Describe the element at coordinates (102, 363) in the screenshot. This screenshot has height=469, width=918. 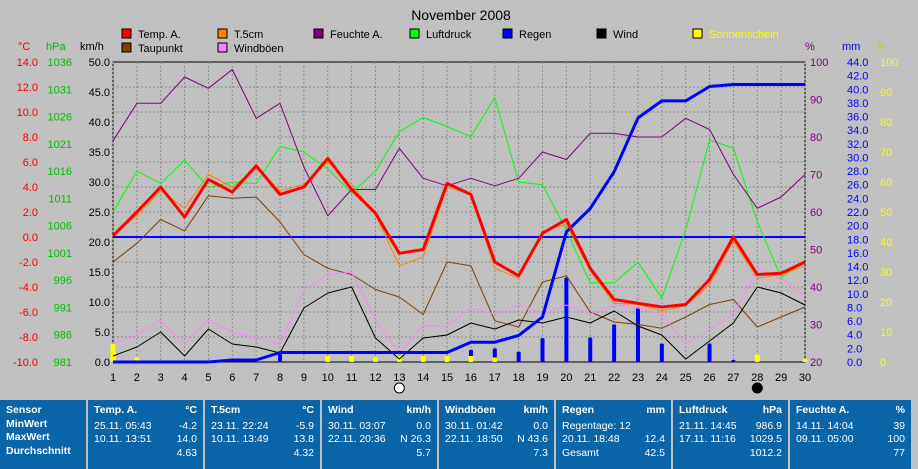
I see `wind-axis-tick-label: 0.0` at that location.